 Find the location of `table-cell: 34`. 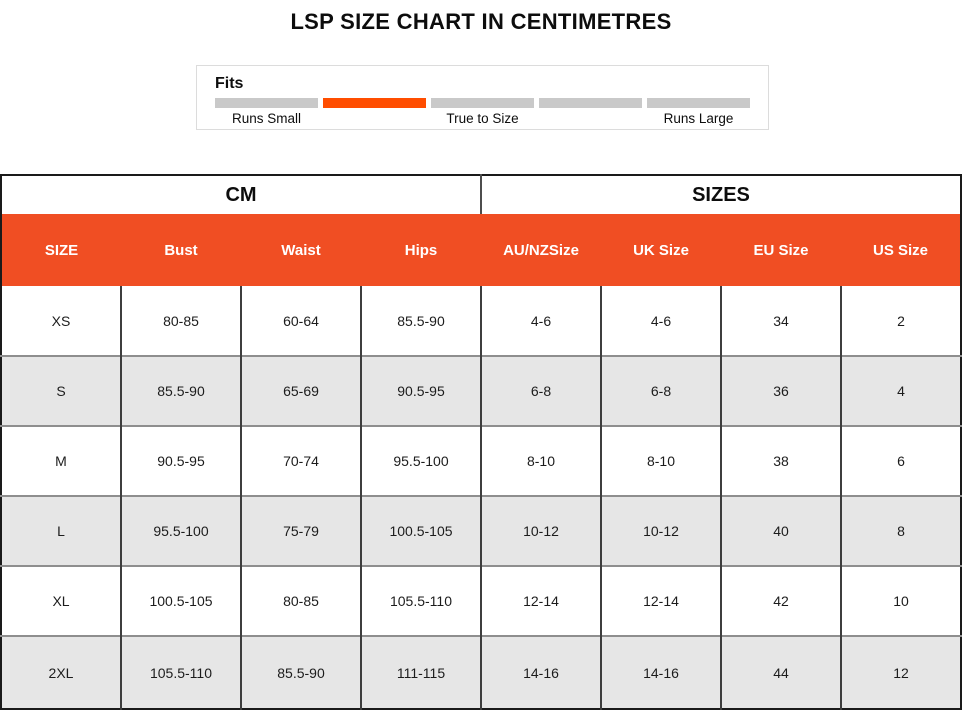

table-cell: 34 is located at coordinates (780, 321).